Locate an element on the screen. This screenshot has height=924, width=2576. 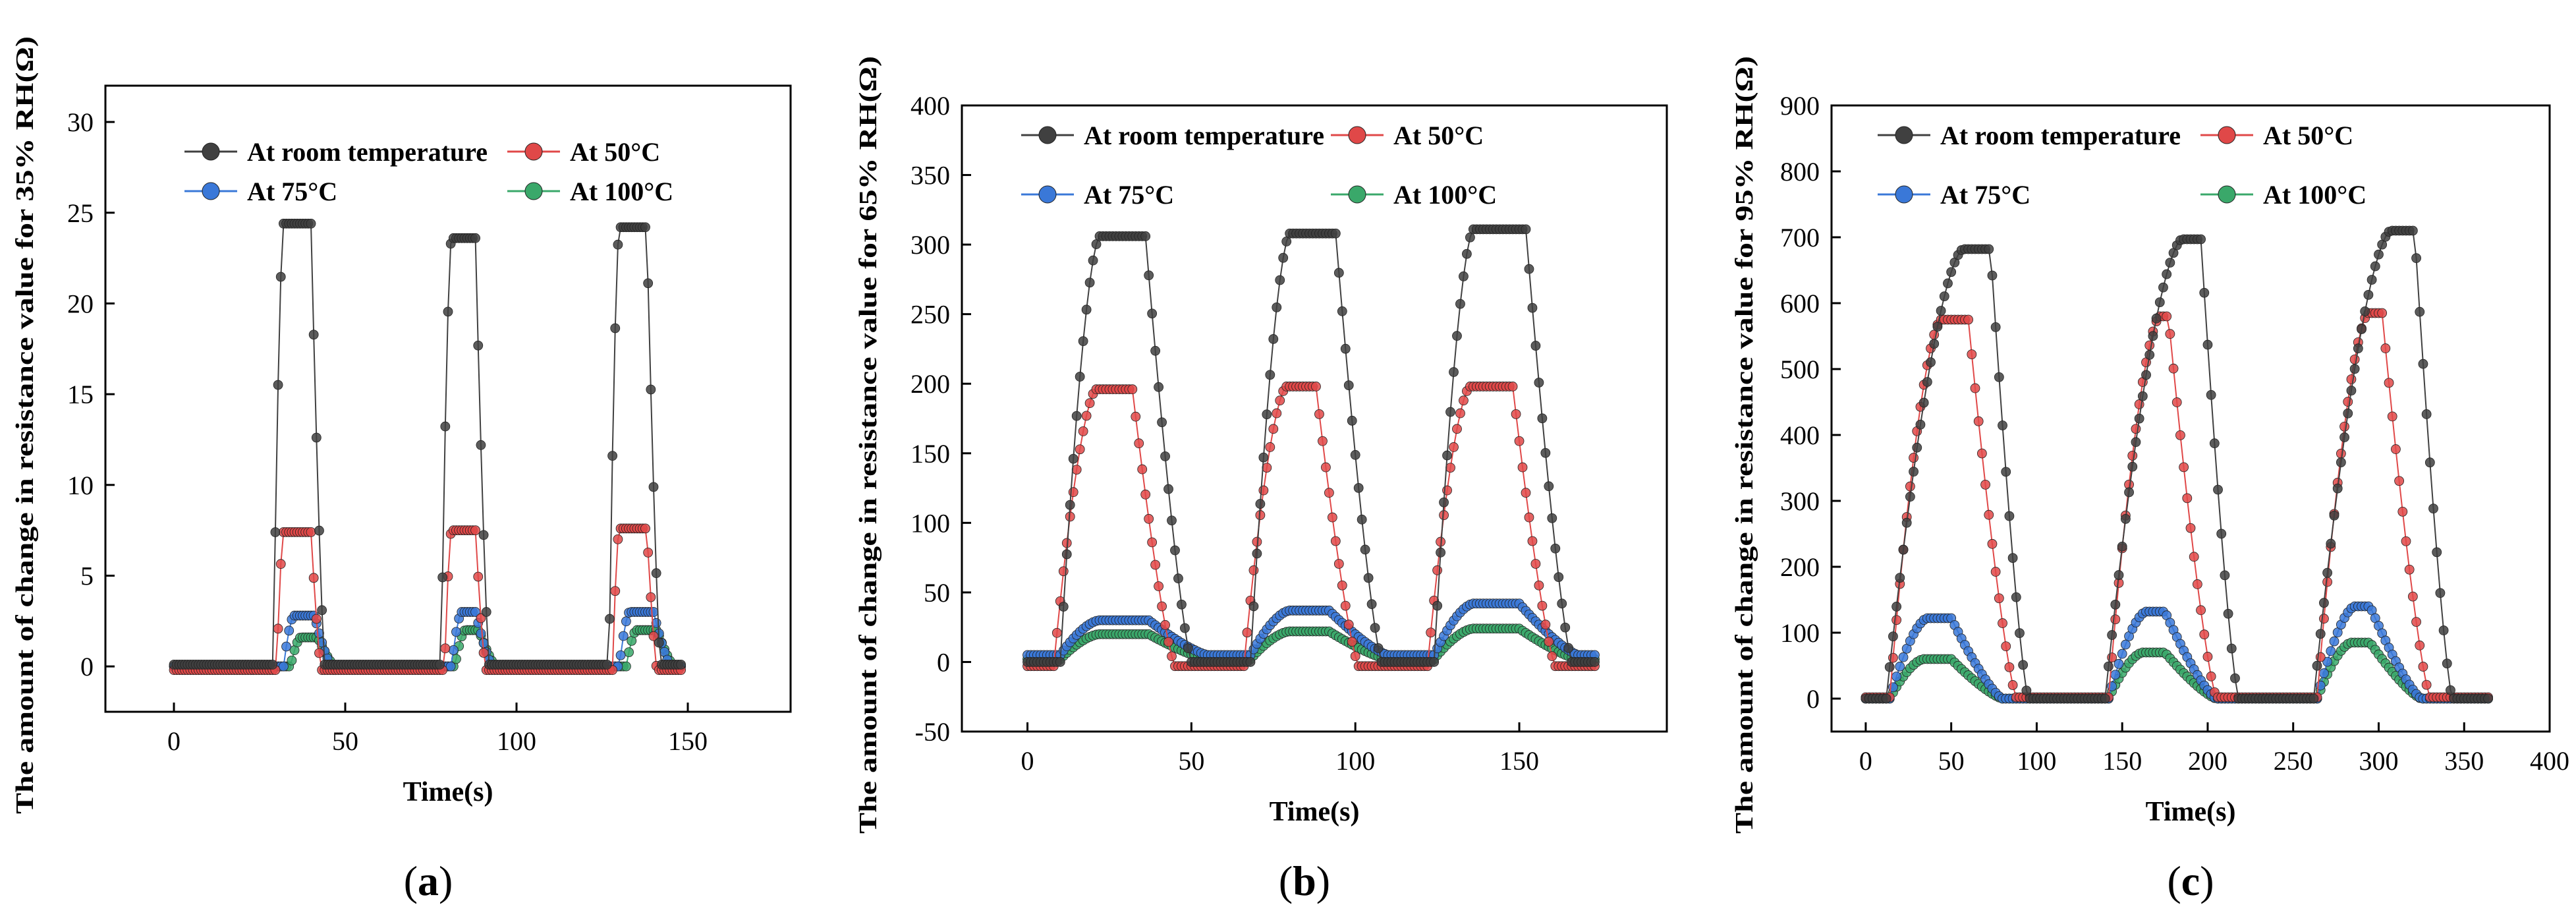
y-tick-label: -50 is located at coordinates (932, 732).